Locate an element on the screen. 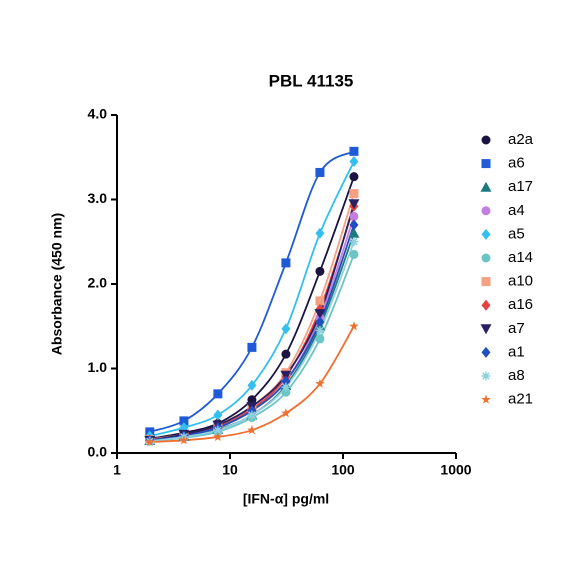 The image size is (584, 584). y-tick-label: 1.0 is located at coordinates (98, 367).